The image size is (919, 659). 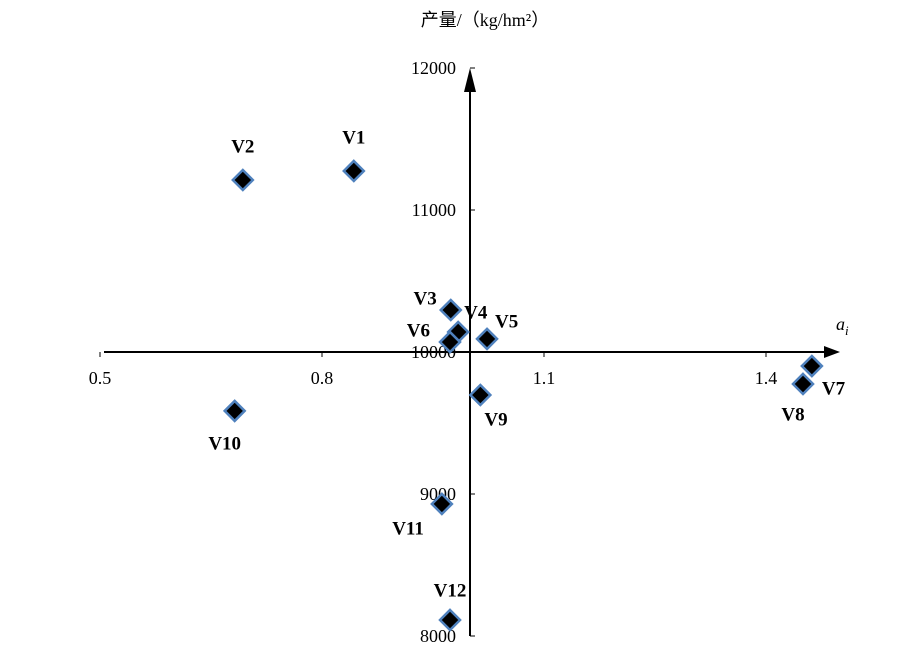 I want to click on y-tick-label: 12000, so click(x=433, y=68).